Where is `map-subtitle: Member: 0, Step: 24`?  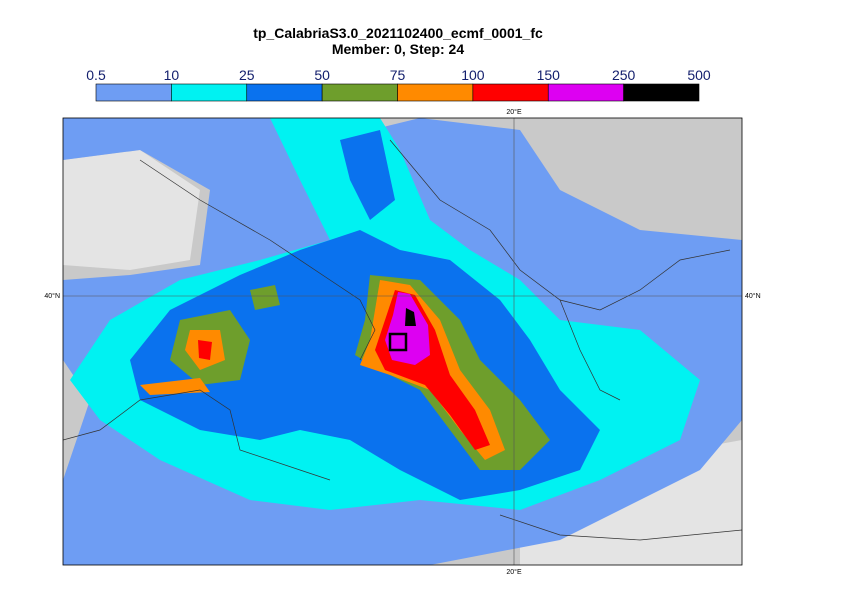
map-subtitle: Member: 0, Step: 24 is located at coordinates (398, 49).